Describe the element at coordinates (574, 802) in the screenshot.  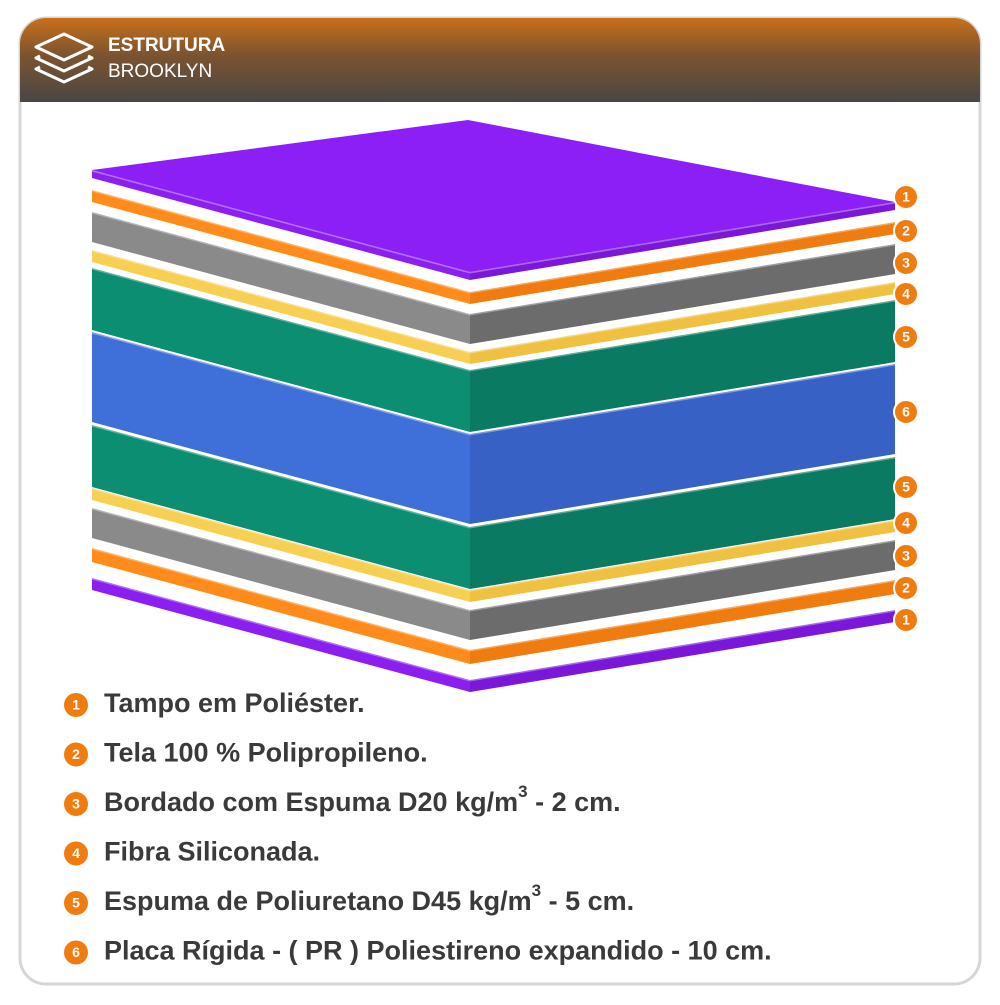
I see `legend-suffix: - 2 cm.` at that location.